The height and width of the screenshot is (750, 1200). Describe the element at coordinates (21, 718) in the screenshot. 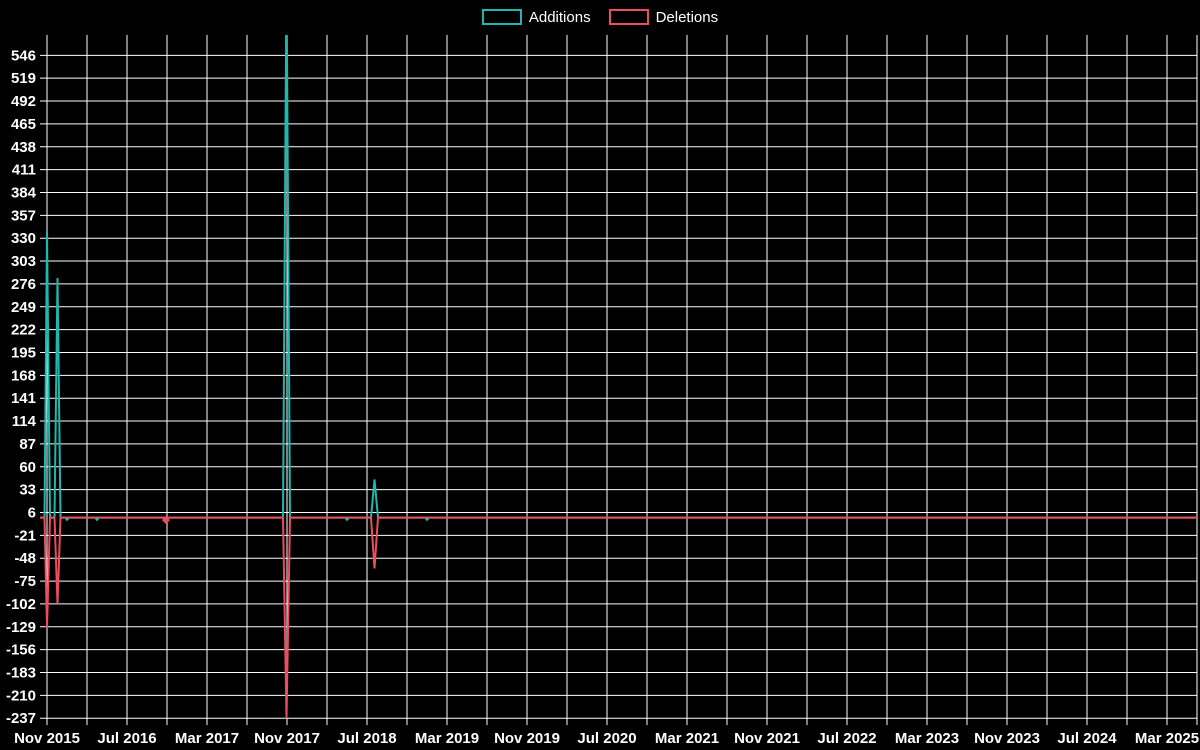

I see `y-tick-label: -237` at that location.